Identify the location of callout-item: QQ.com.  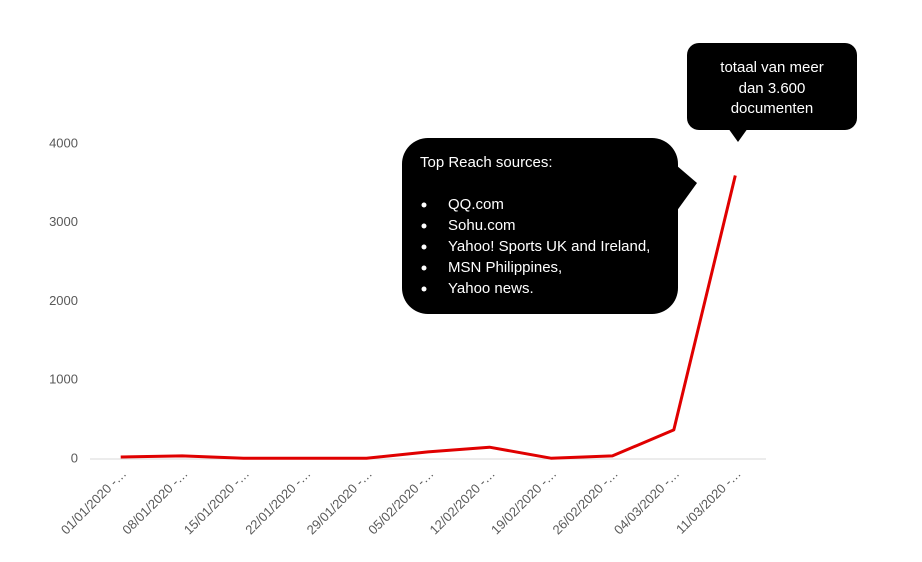
(476, 204).